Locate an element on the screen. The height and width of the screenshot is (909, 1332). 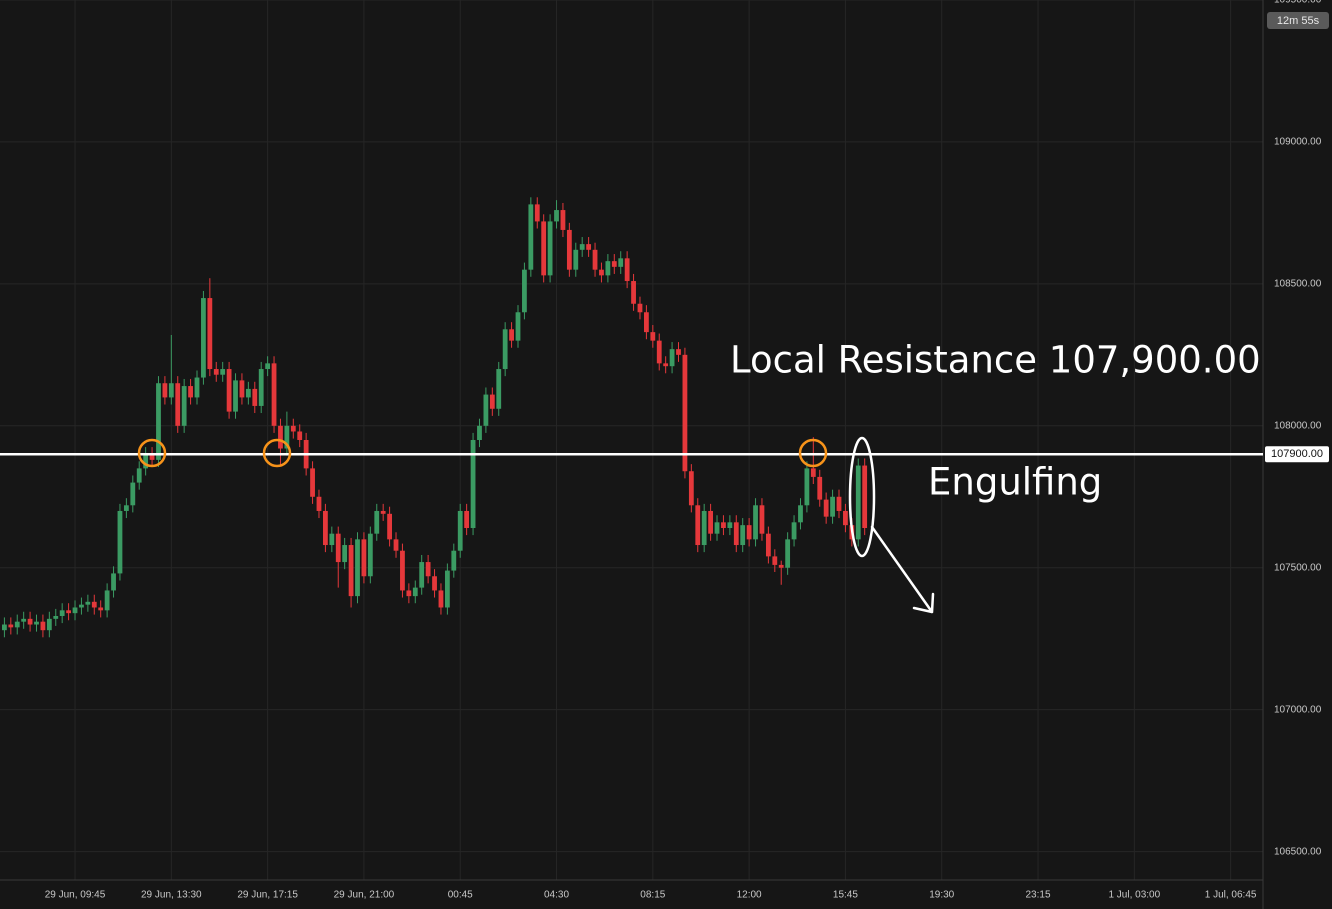
annotation: Local Resistance 107,900.00 is located at coordinates (995, 360).